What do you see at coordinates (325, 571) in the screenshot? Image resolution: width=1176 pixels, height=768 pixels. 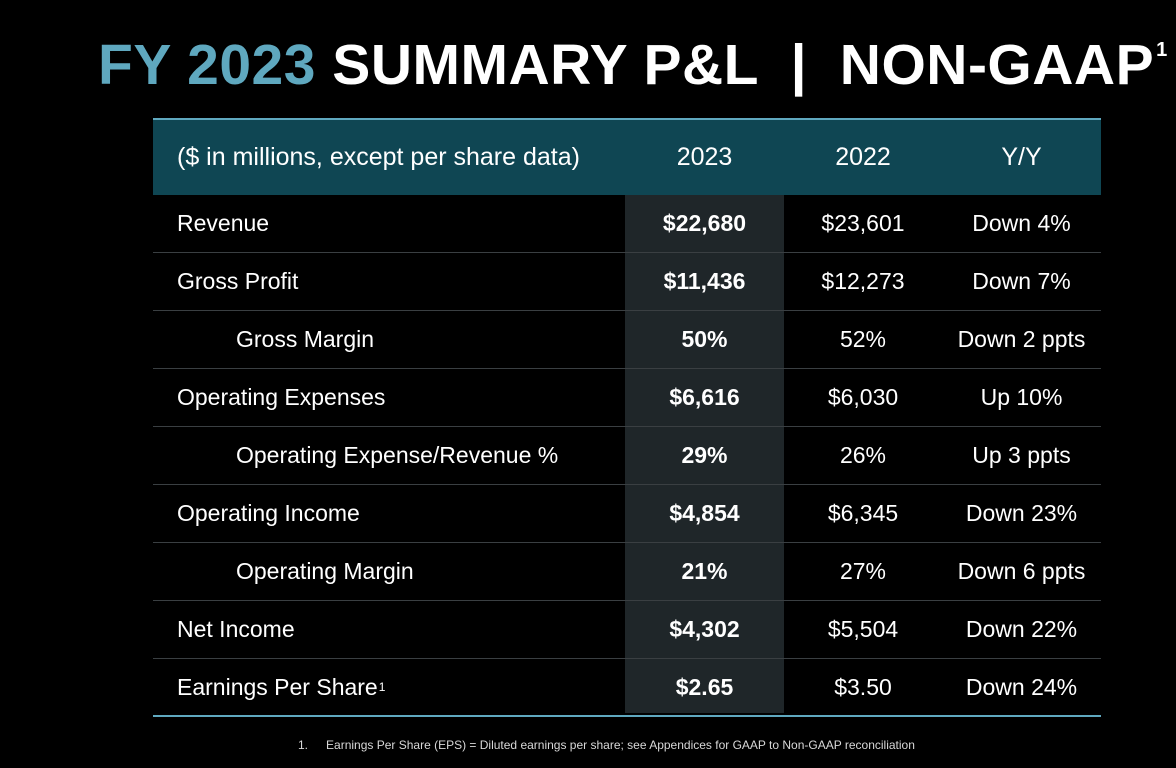 I see `row-label: Operating Margin` at bounding box center [325, 571].